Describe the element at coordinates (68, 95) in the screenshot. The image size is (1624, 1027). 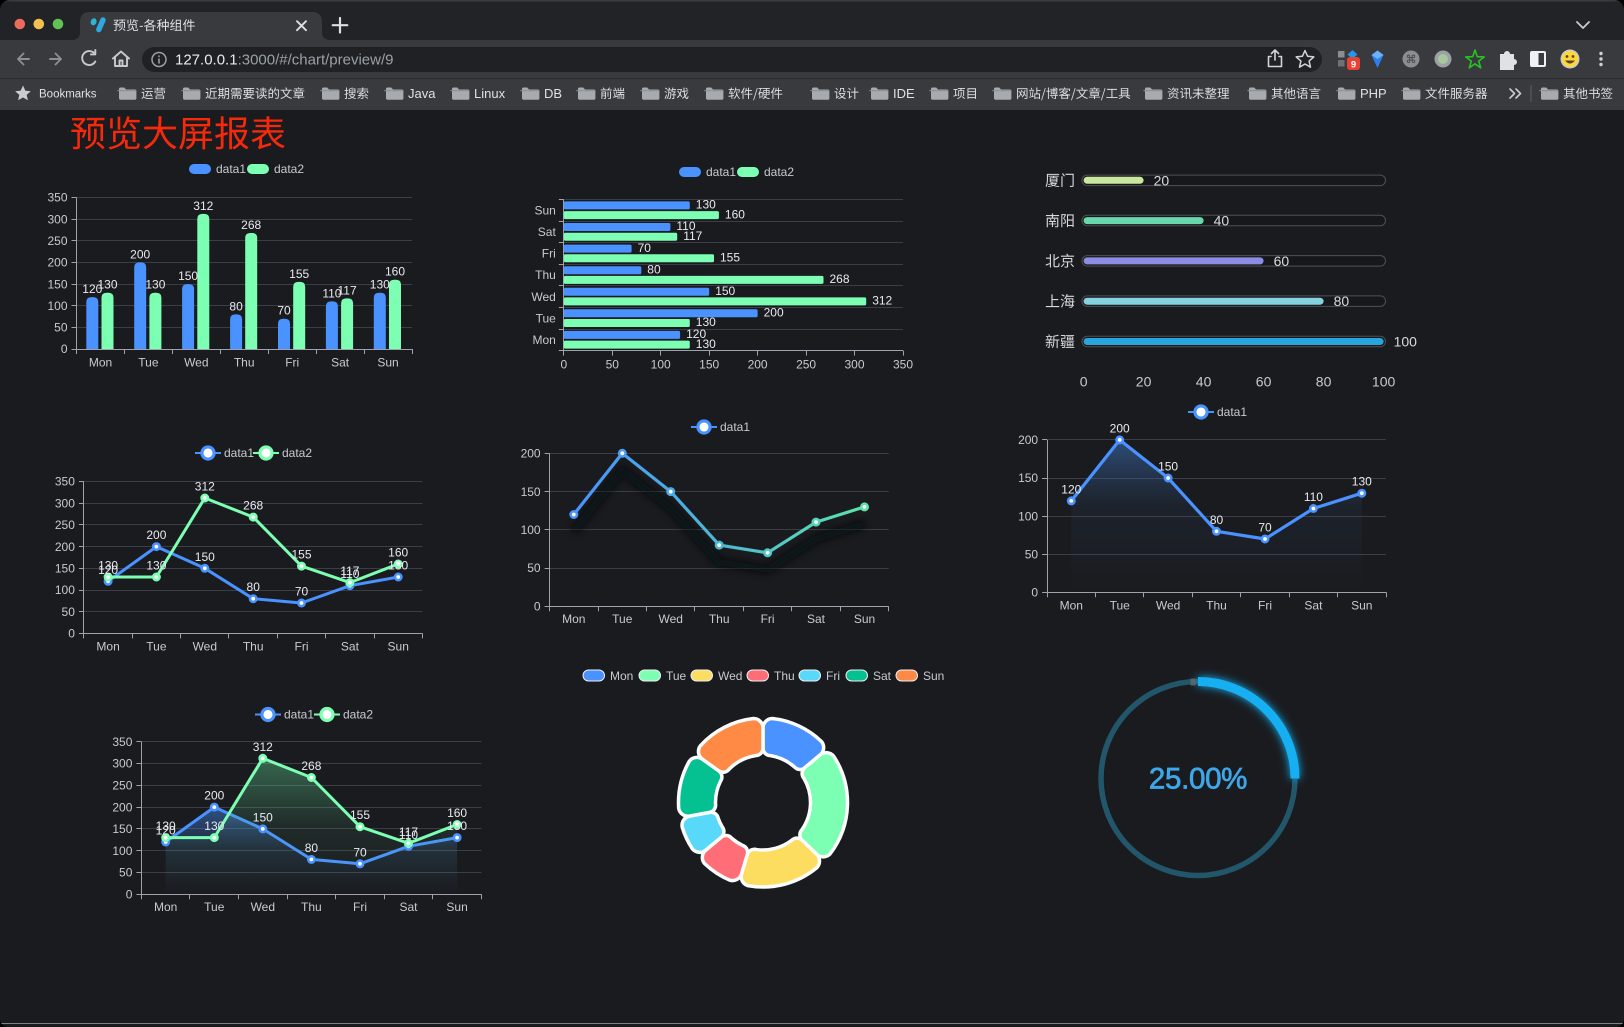
I see `svg-text: Bookmarks` at that location.